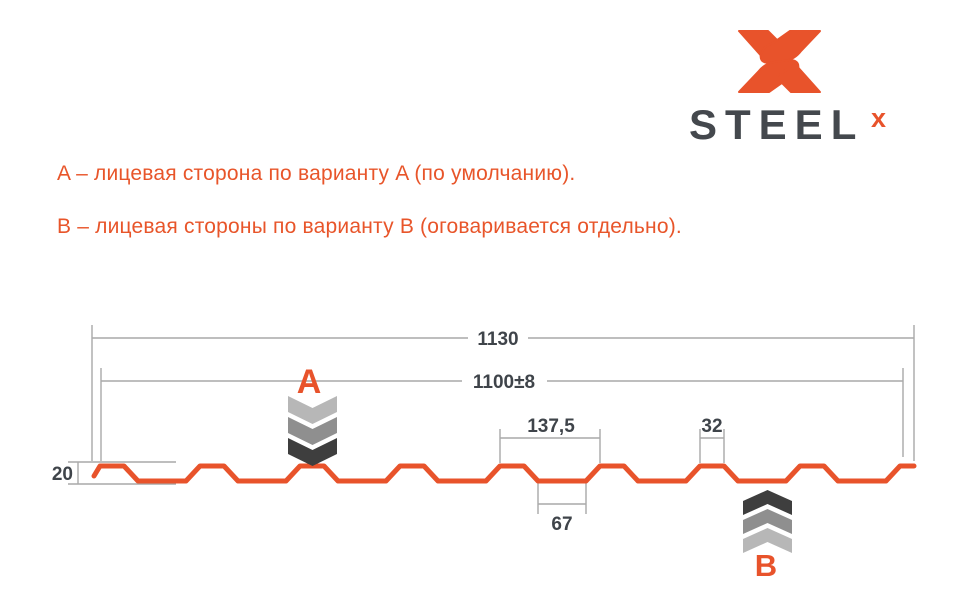 The image size is (970, 597). Describe the element at coordinates (776, 124) in the screenshot. I see `brand-name: STEEL` at that location.